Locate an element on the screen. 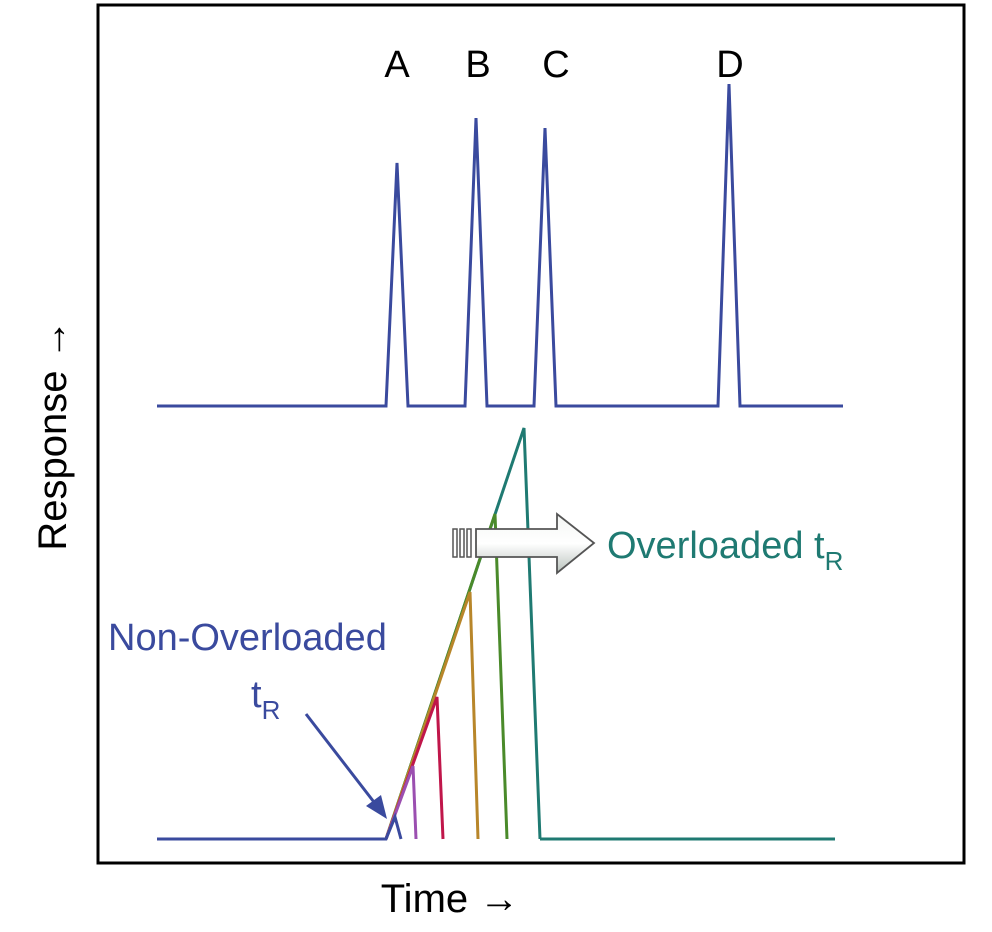 The width and height of the screenshot is (992, 932). overloaded-tr-subscript: R is located at coordinates (834, 561).